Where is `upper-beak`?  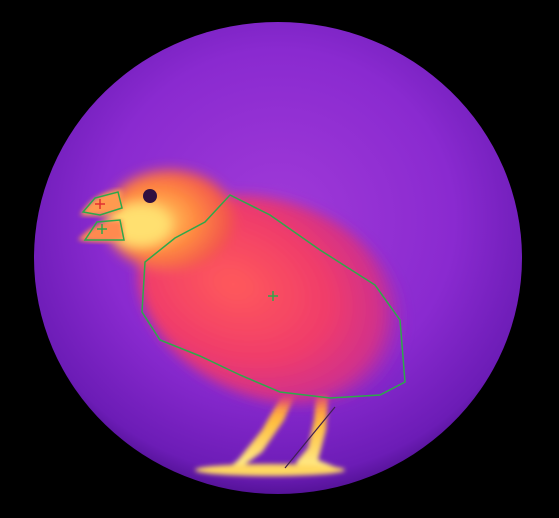 upper-beak is located at coordinates (101, 203).